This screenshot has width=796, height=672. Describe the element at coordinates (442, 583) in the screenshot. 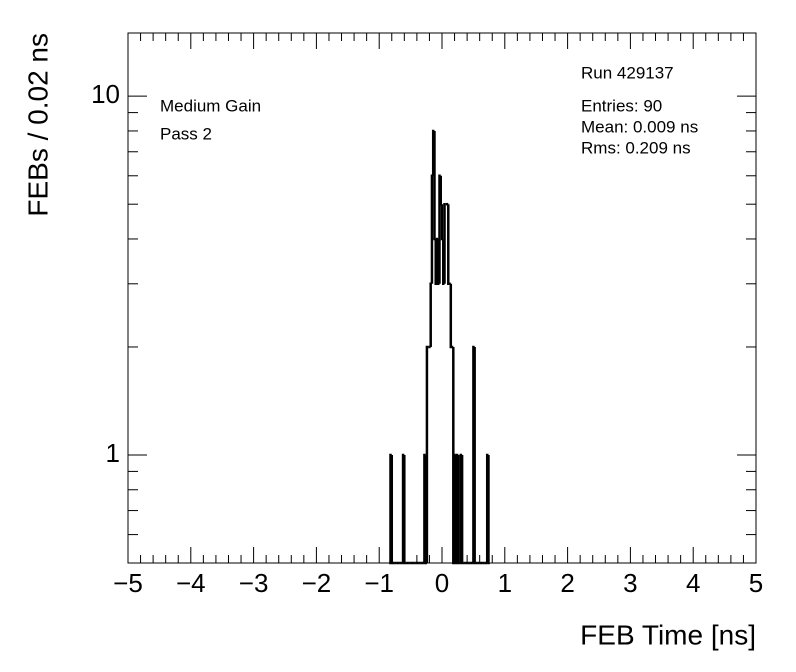

I see `x-tick-label: 0` at that location.